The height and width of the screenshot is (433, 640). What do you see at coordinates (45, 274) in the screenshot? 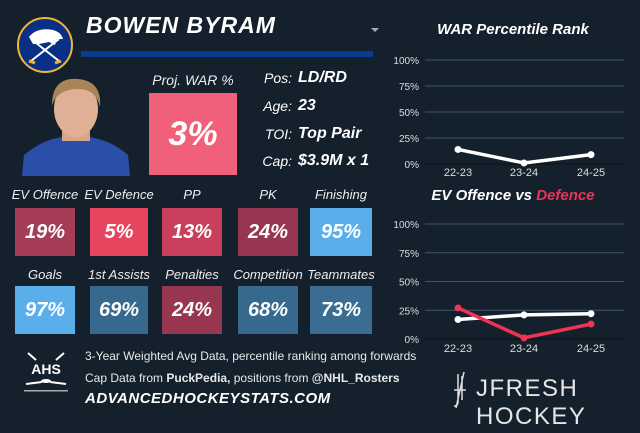
I see `tile-label: Goals` at bounding box center [45, 274].